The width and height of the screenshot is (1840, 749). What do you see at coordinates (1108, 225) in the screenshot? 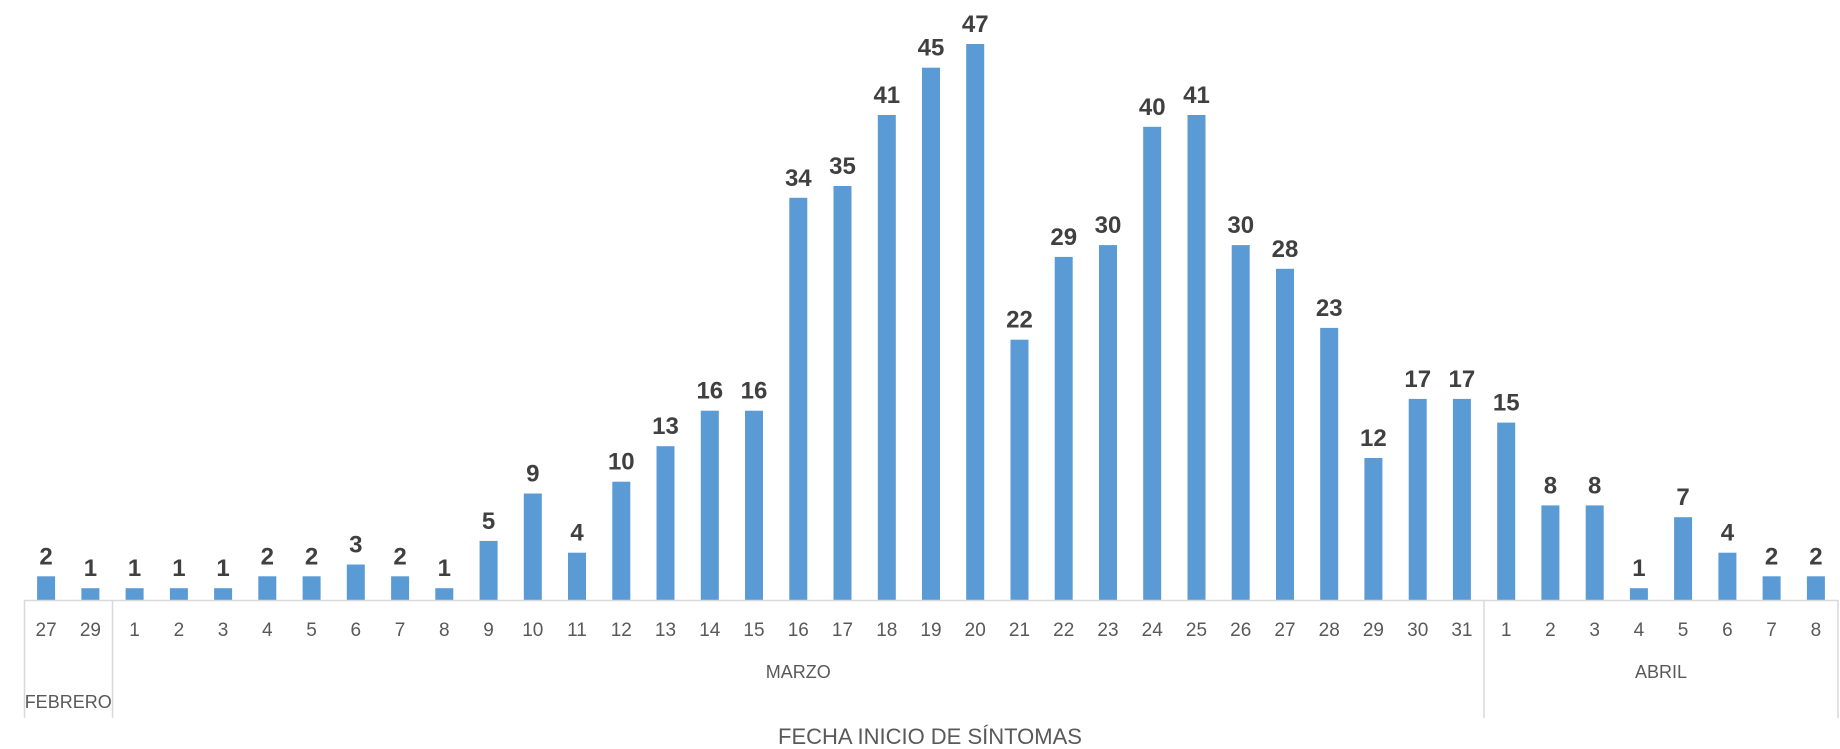
I see `value-label: 30` at bounding box center [1108, 225].